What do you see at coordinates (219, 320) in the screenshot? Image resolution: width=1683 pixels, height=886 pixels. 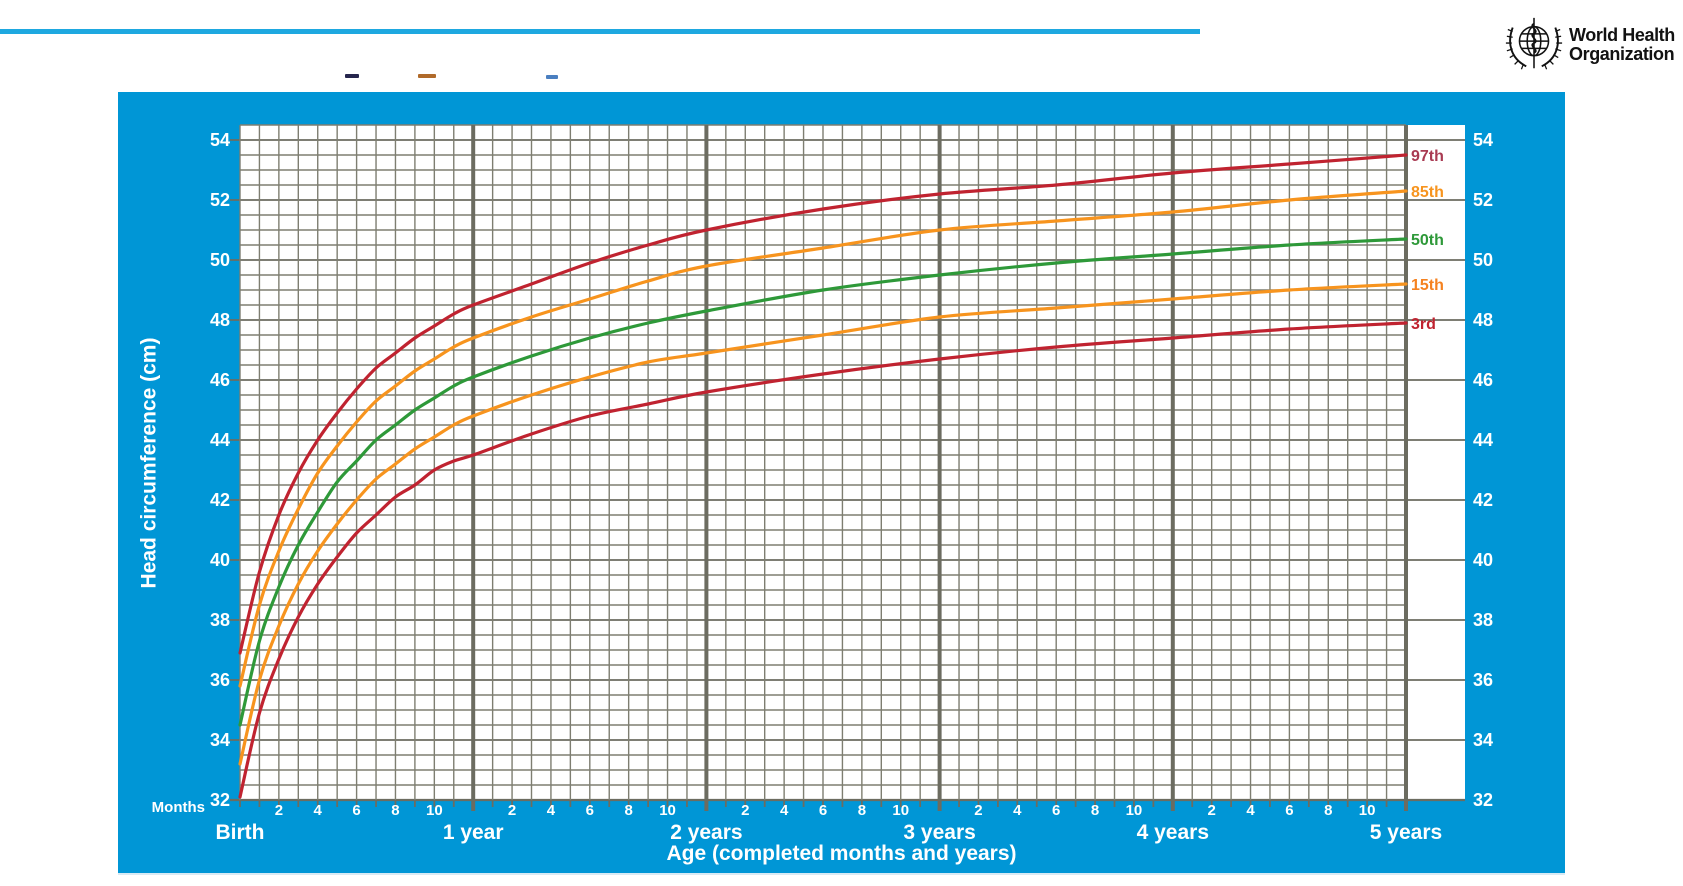 I see `y-tick-left-48: 48` at bounding box center [219, 320].